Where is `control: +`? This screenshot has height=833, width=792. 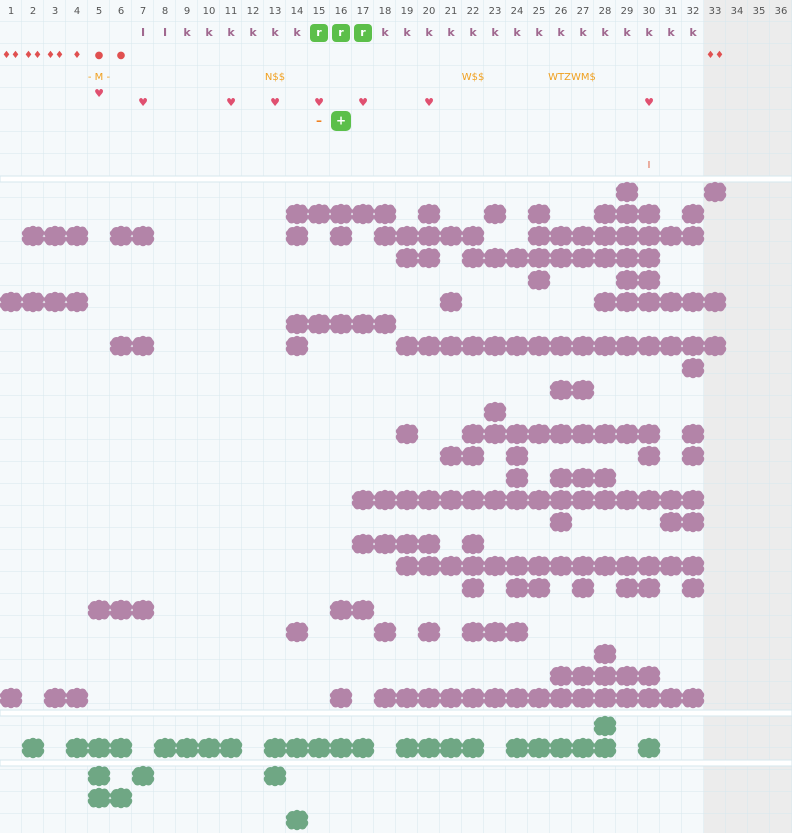 control: + is located at coordinates (341, 121).